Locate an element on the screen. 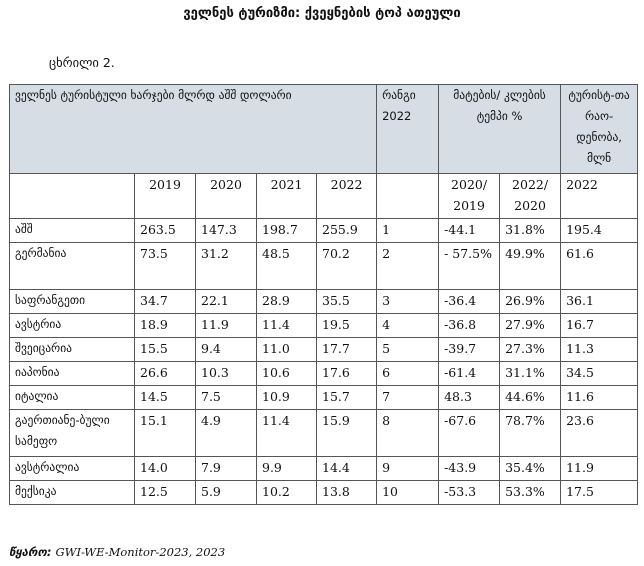 Image resolution: width=644 pixels, height=566 pixels. value-cell: 26.6 is located at coordinates (165, 373).